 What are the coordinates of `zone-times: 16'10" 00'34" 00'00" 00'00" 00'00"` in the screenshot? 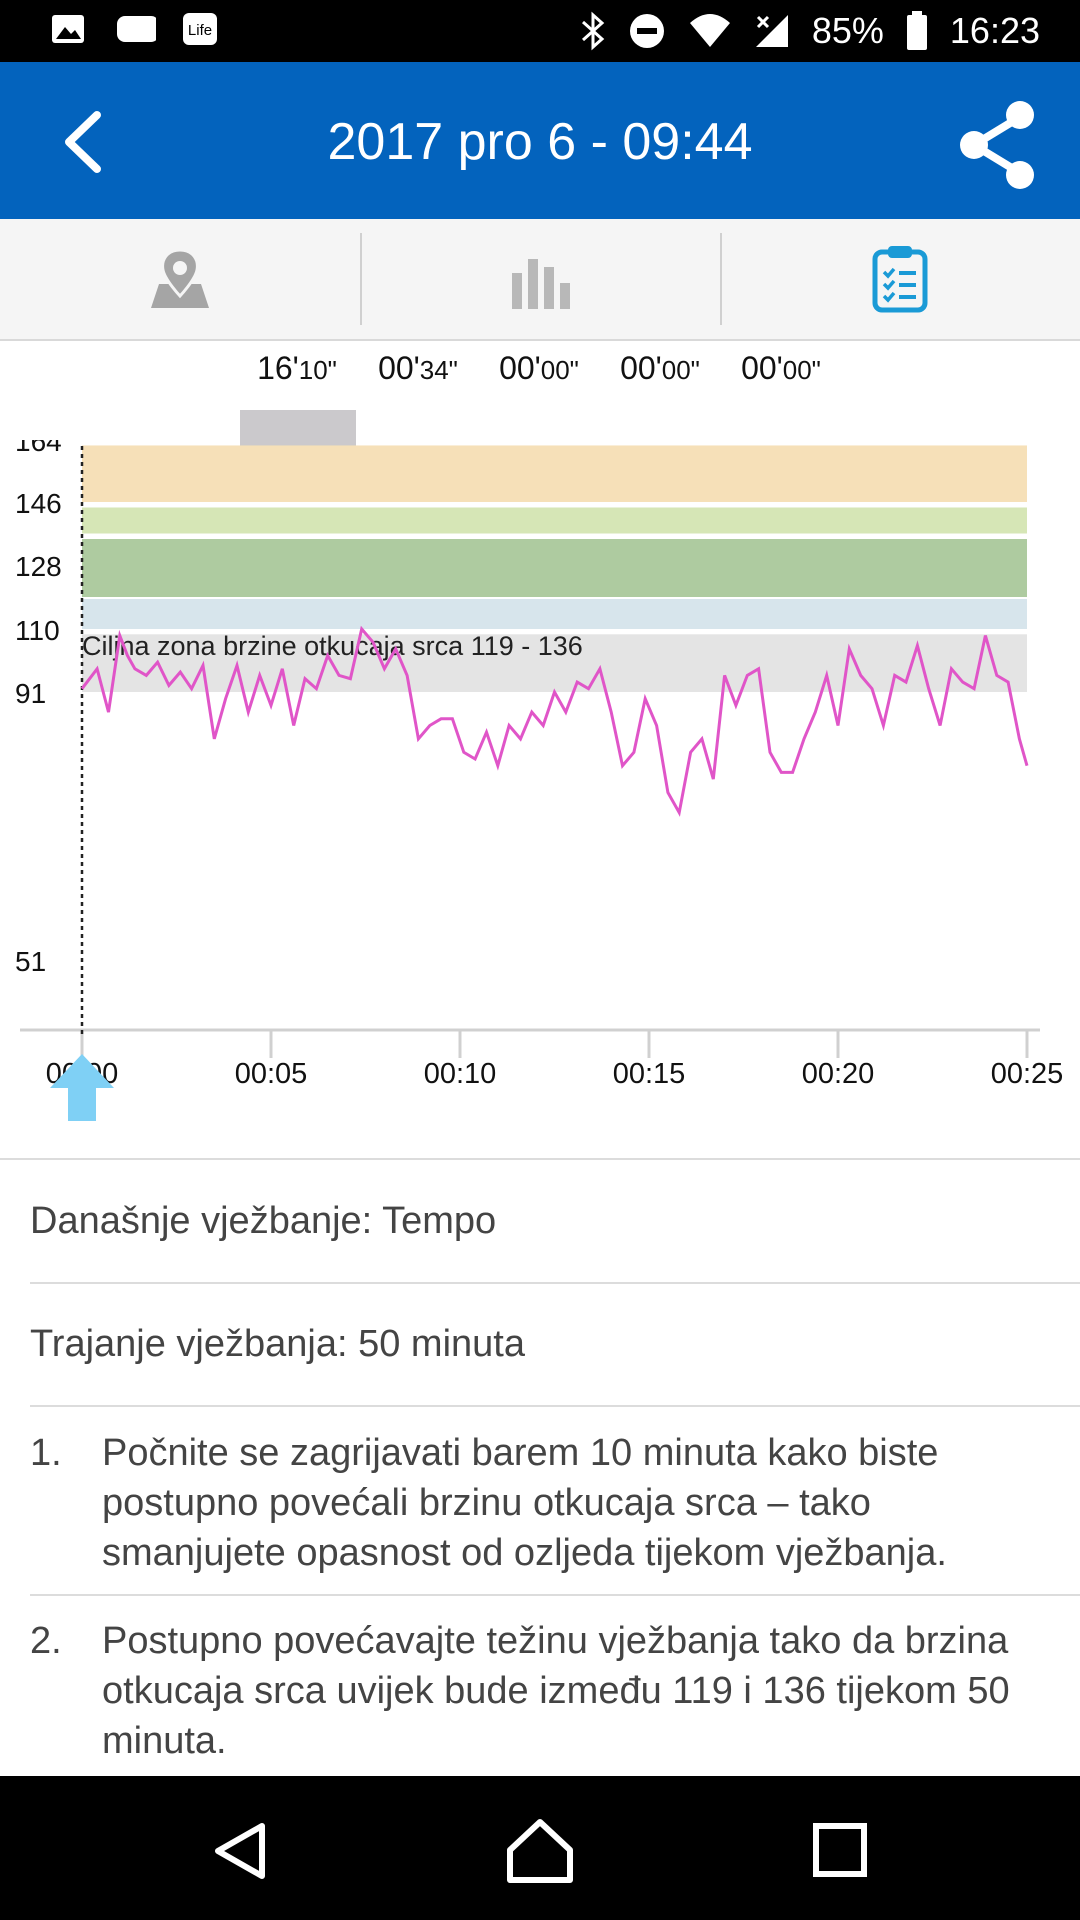 It's located at (540, 370).